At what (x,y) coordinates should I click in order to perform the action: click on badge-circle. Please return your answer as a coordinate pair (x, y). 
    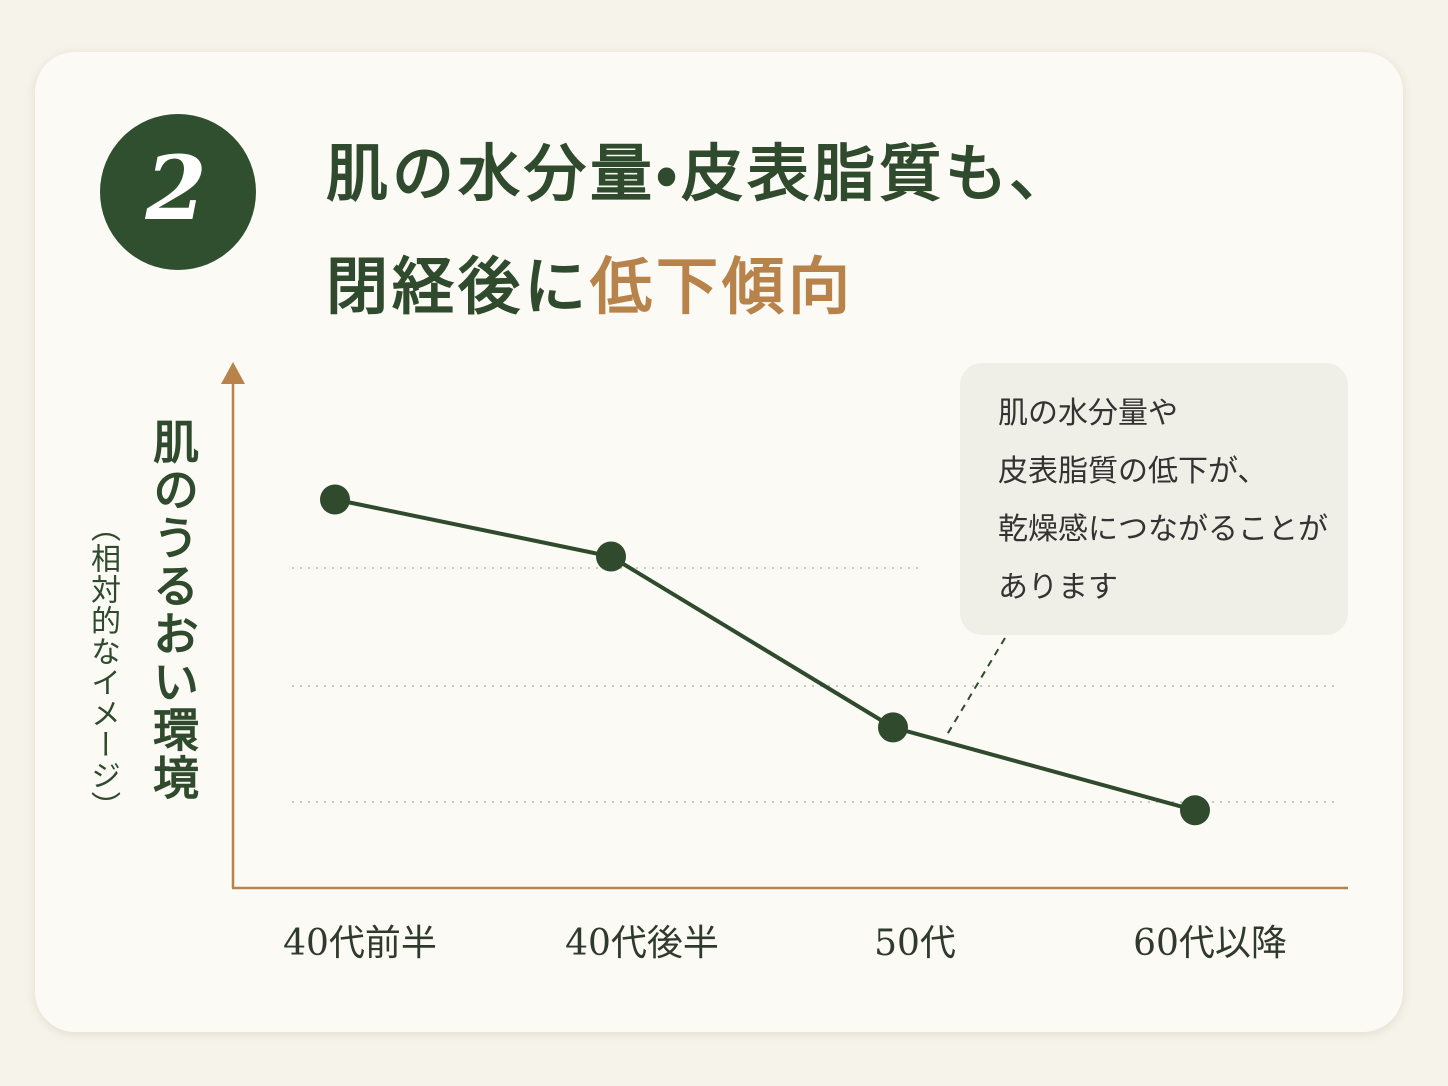
    Looking at the image, I should click on (178, 192).